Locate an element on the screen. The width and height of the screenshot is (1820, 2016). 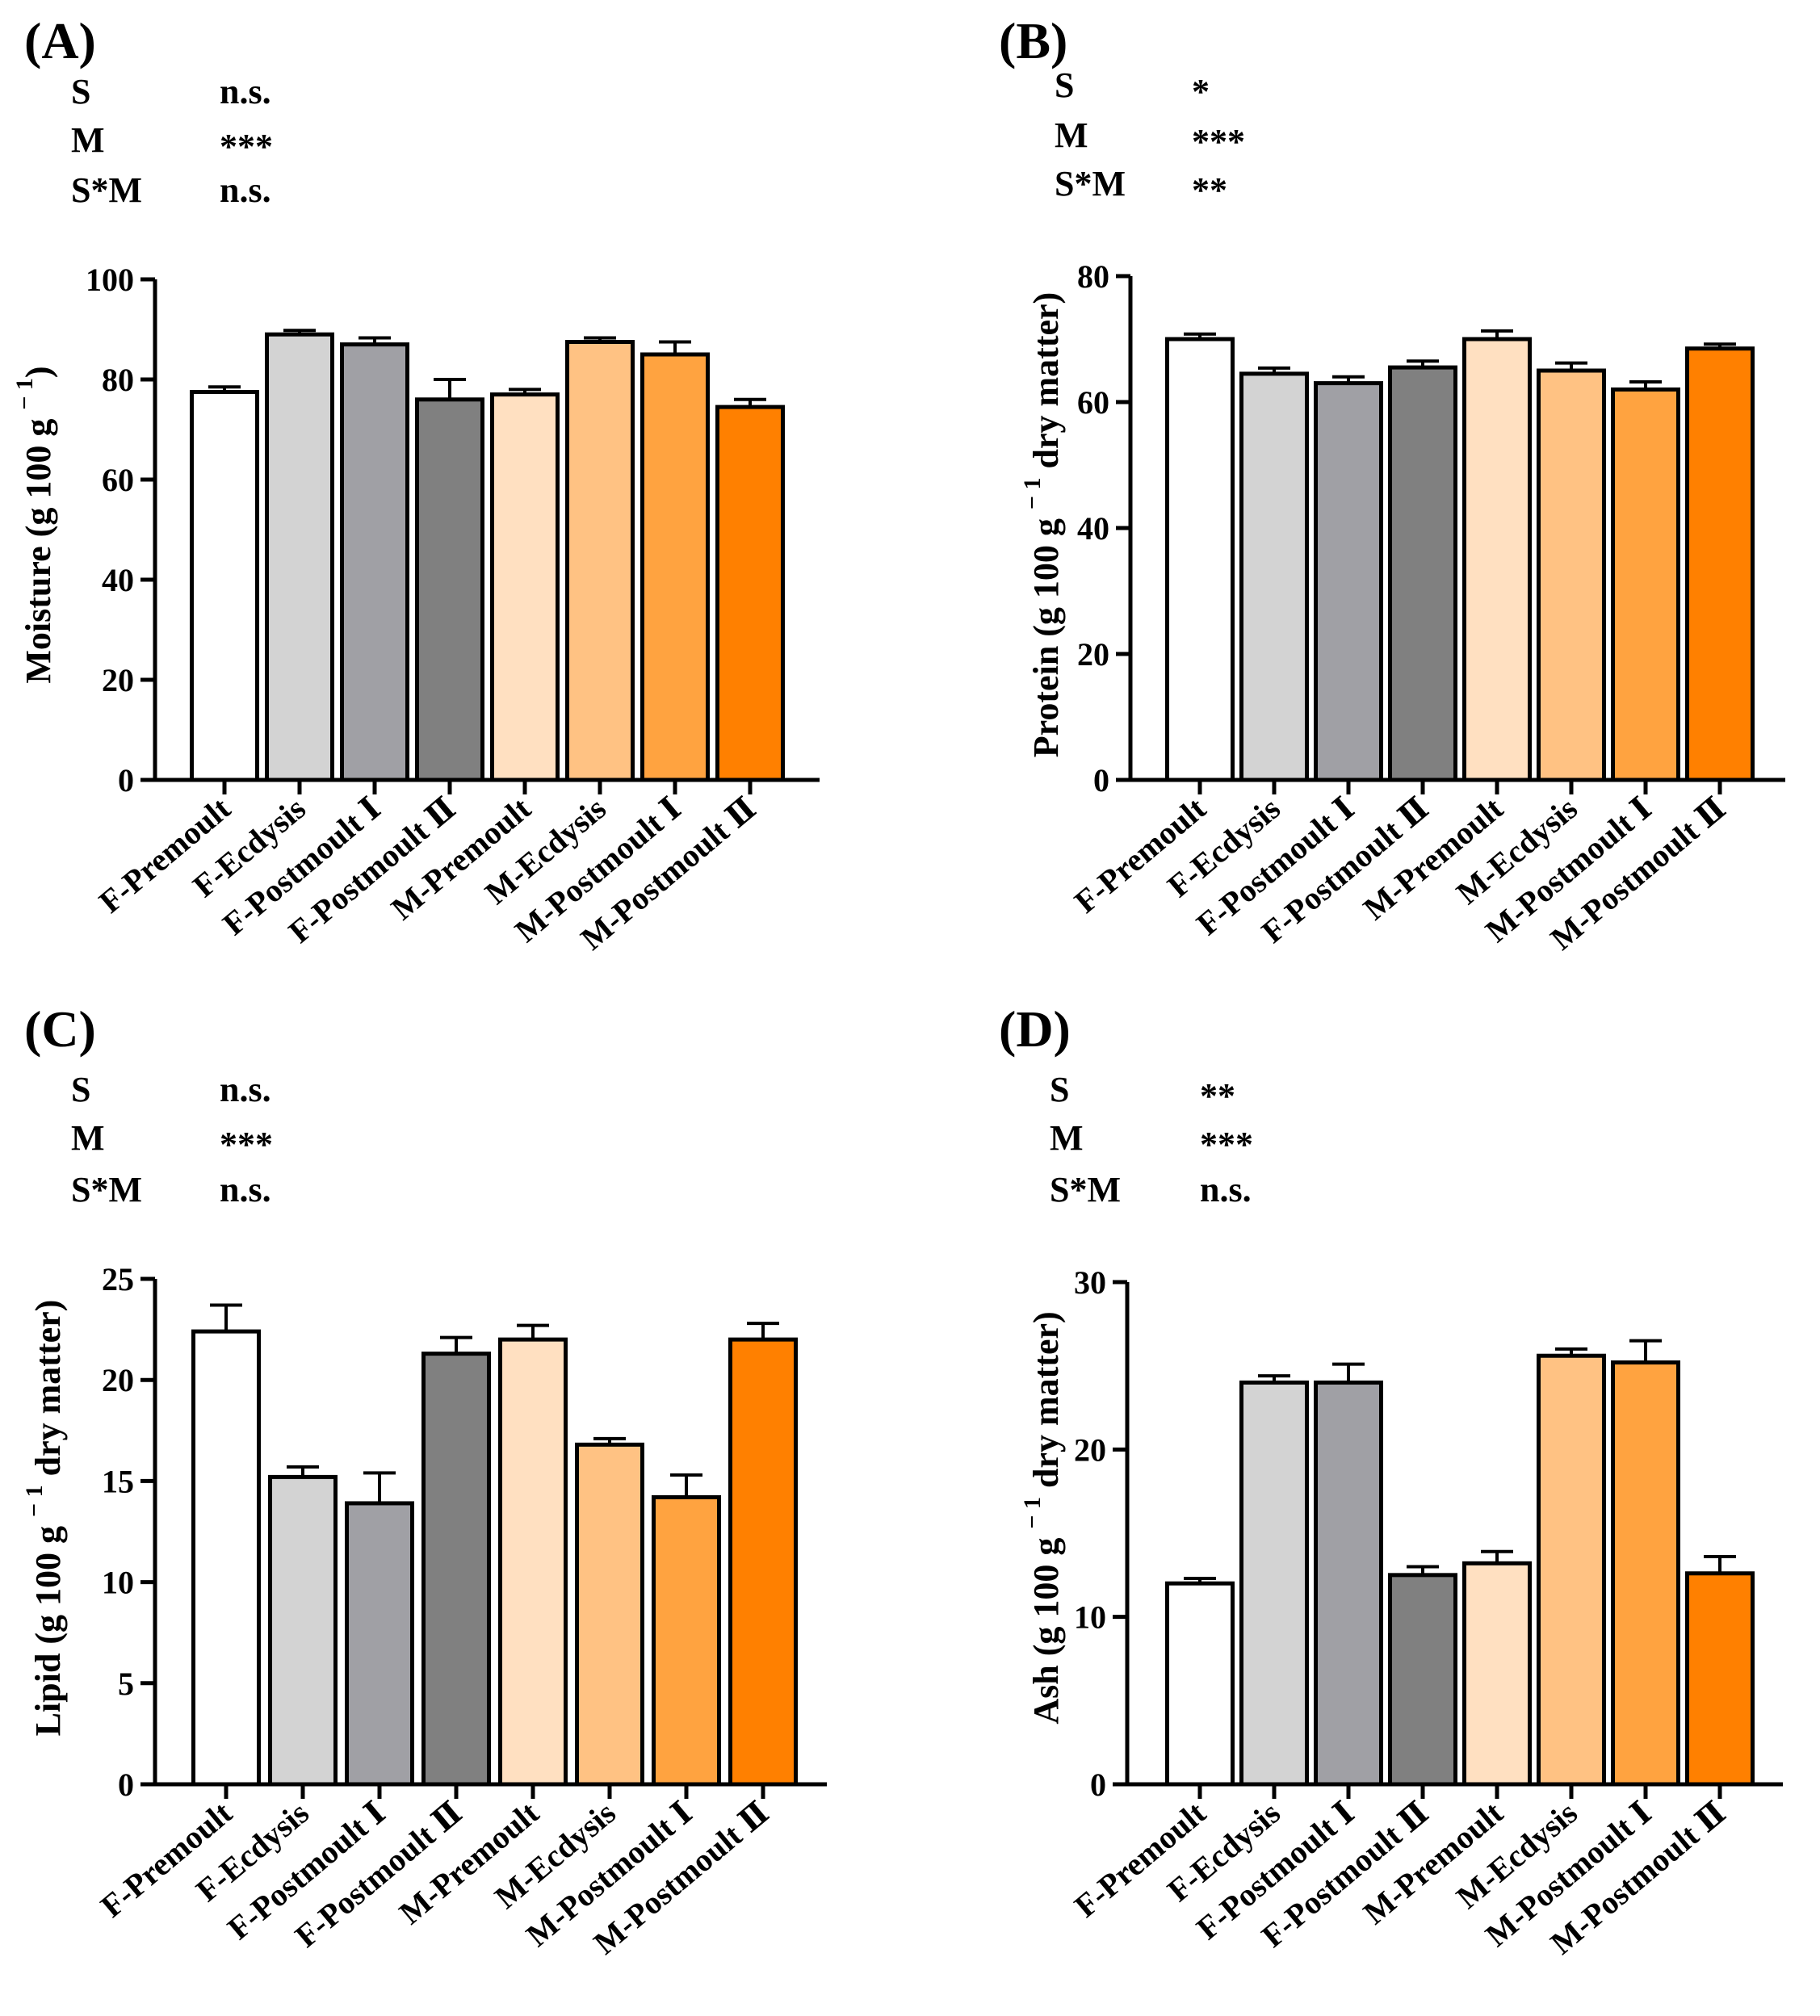
panel-letter: (B) is located at coordinates (1033, 40).